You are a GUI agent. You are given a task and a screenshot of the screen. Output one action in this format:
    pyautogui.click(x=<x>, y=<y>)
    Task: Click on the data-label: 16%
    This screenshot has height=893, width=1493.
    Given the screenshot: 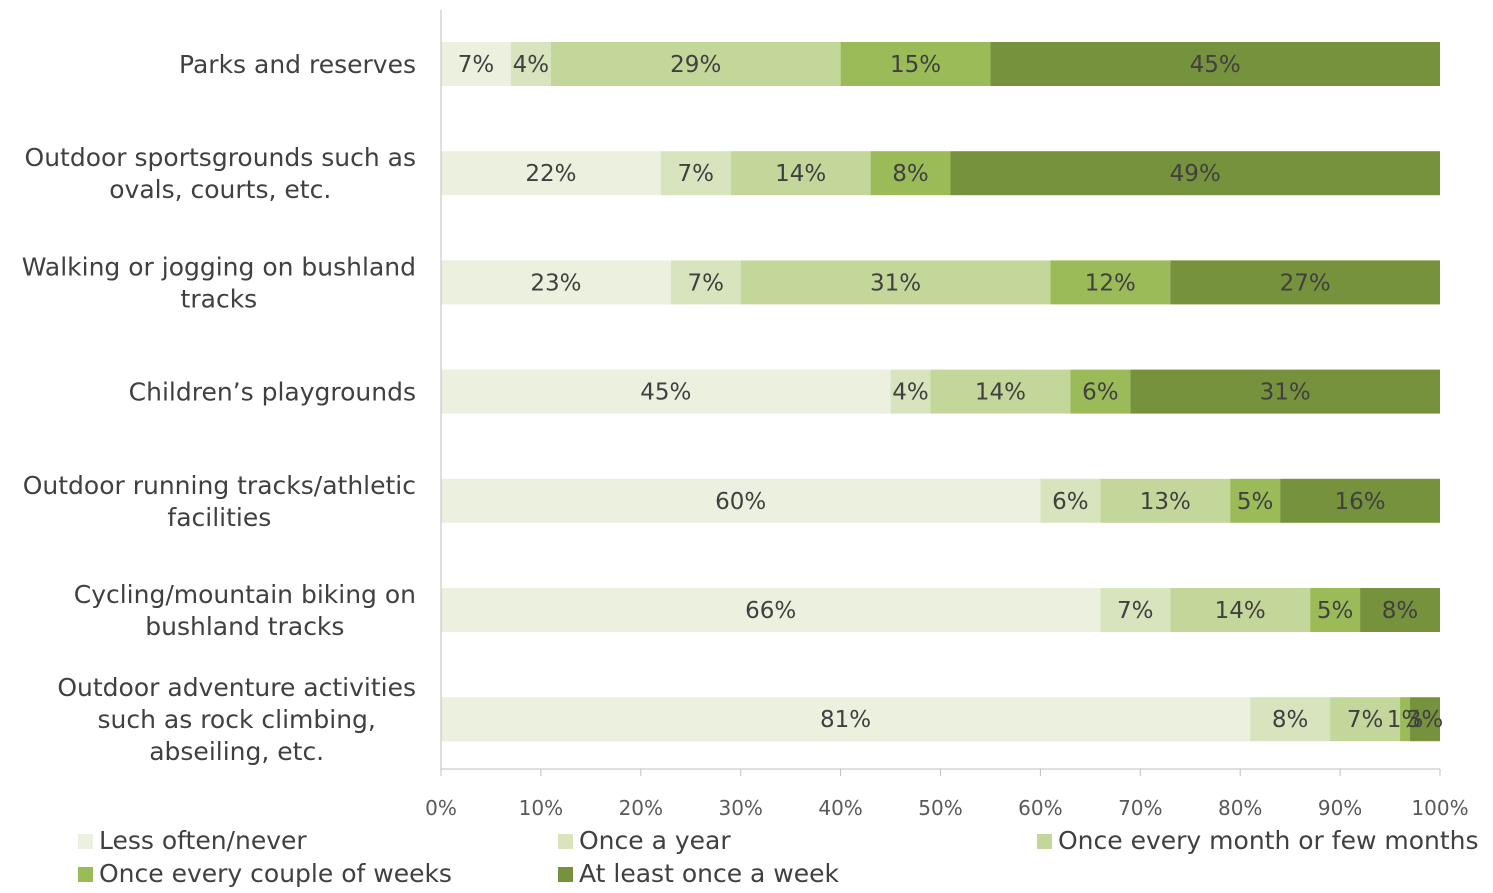 What is the action you would take?
    pyautogui.click(x=1360, y=502)
    